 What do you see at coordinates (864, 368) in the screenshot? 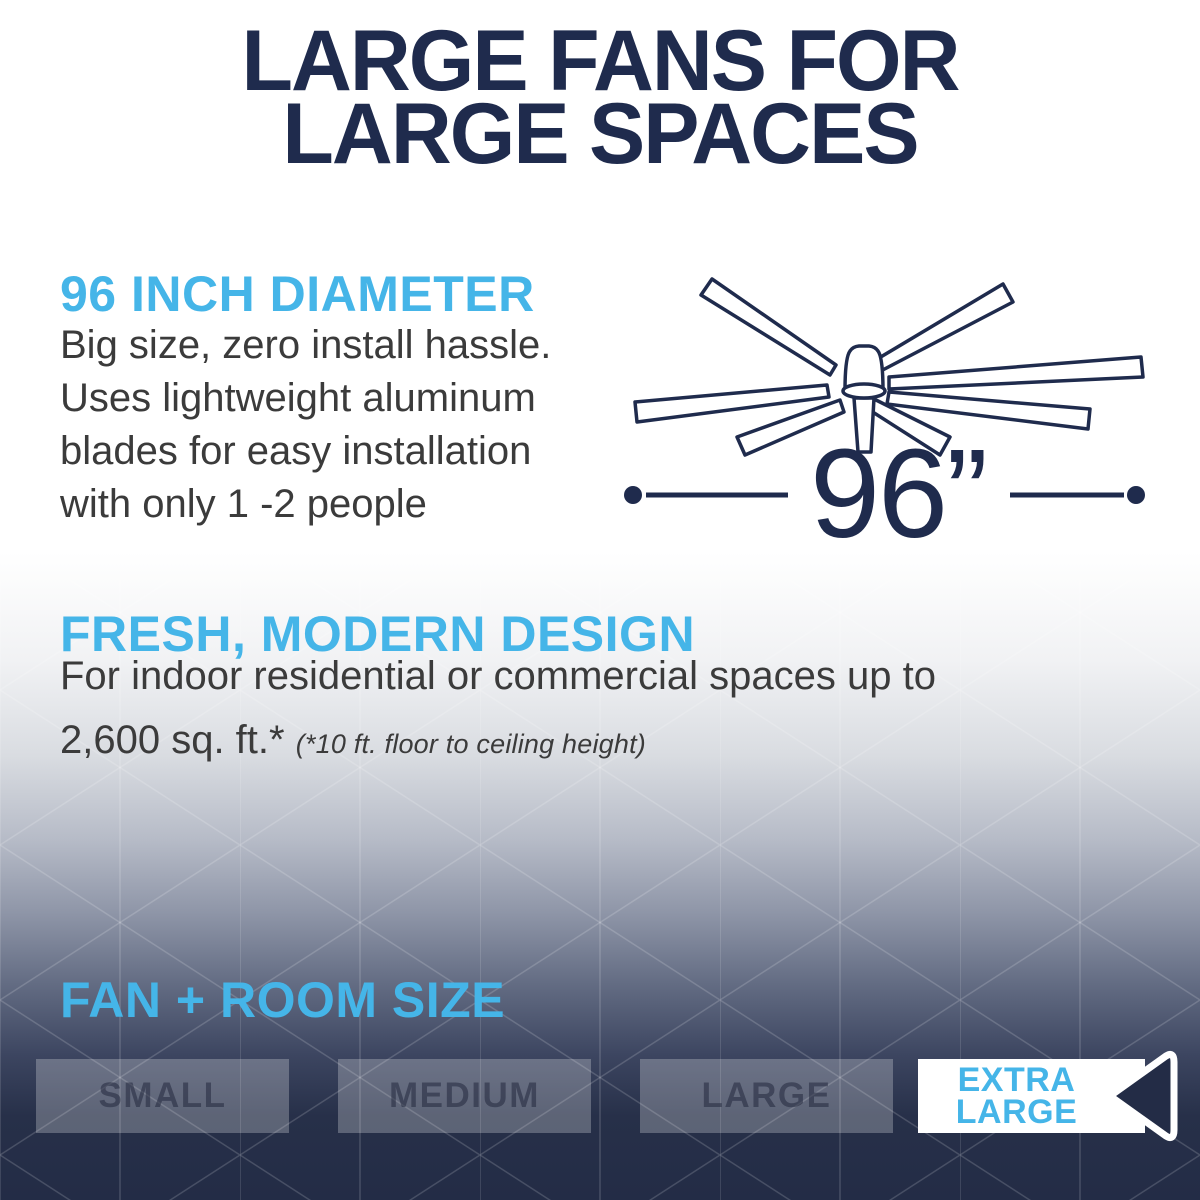
I see `fan-canopy` at bounding box center [864, 368].